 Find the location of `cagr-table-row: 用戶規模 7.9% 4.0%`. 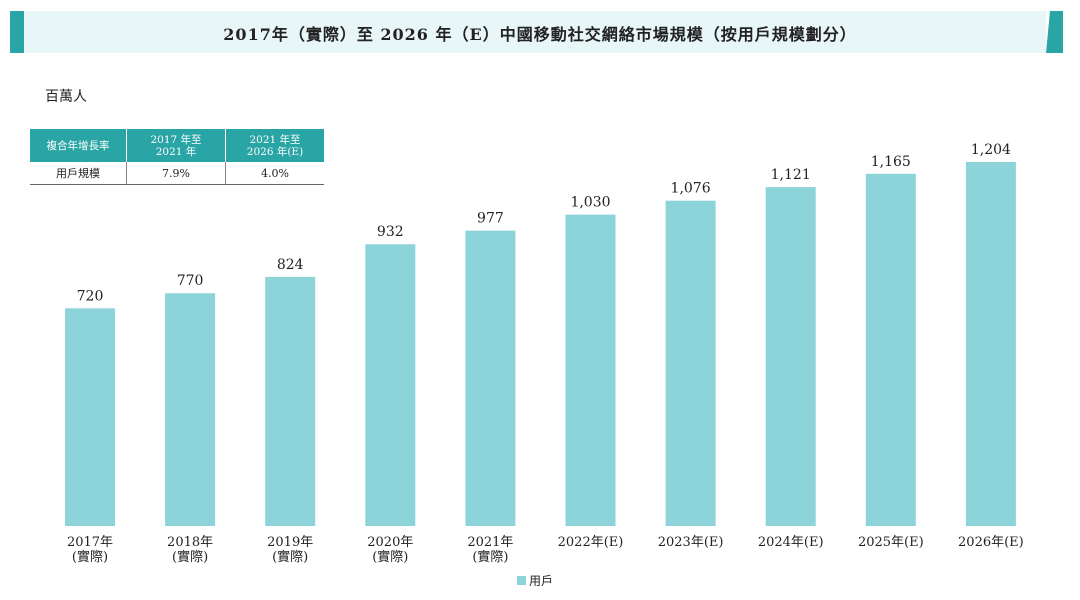

cagr-table-row: 用戶規模 7.9% 4.0% is located at coordinates (177, 173).